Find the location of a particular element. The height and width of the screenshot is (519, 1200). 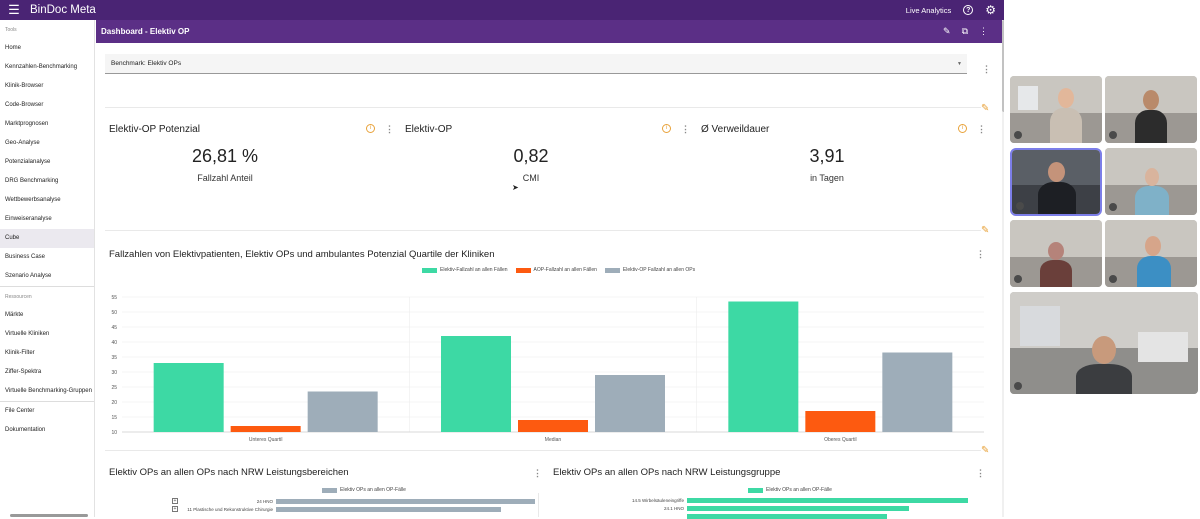

sidebar-item-drg-benchmarking: DRG Benchmarking is located at coordinates (32, 181).